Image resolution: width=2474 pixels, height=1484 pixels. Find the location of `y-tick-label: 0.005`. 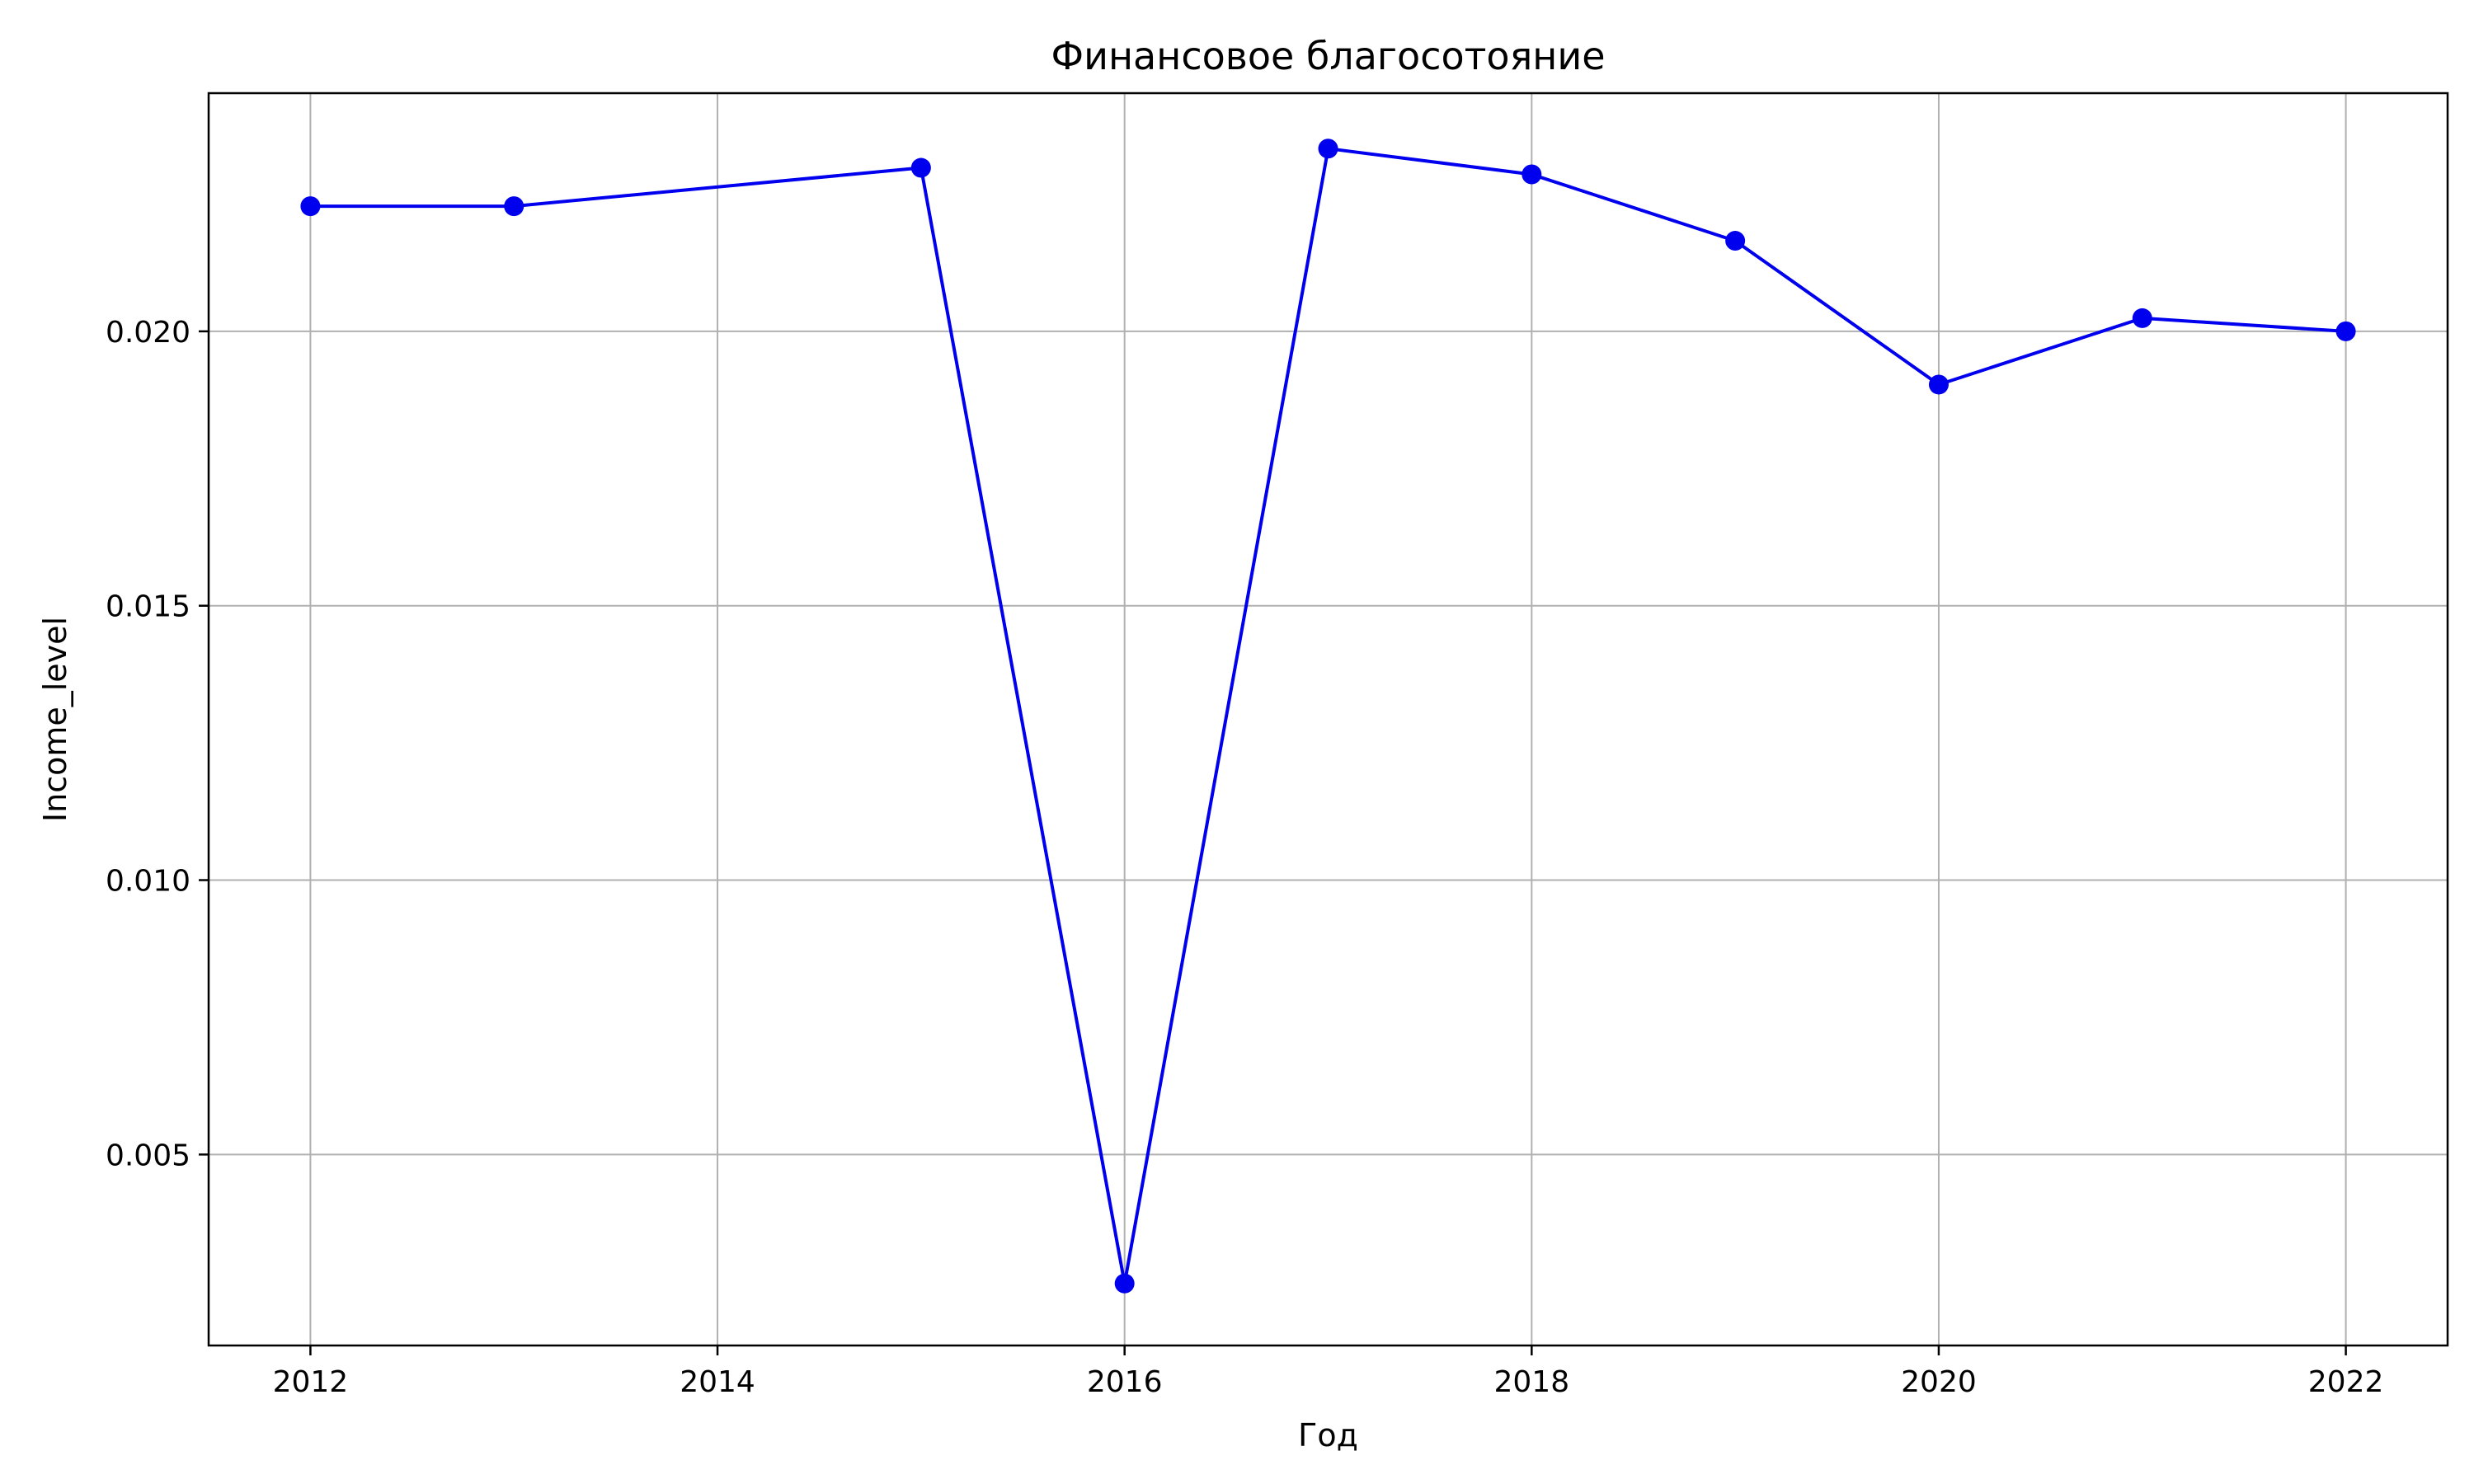

y-tick-label: 0.005 is located at coordinates (148, 1155).